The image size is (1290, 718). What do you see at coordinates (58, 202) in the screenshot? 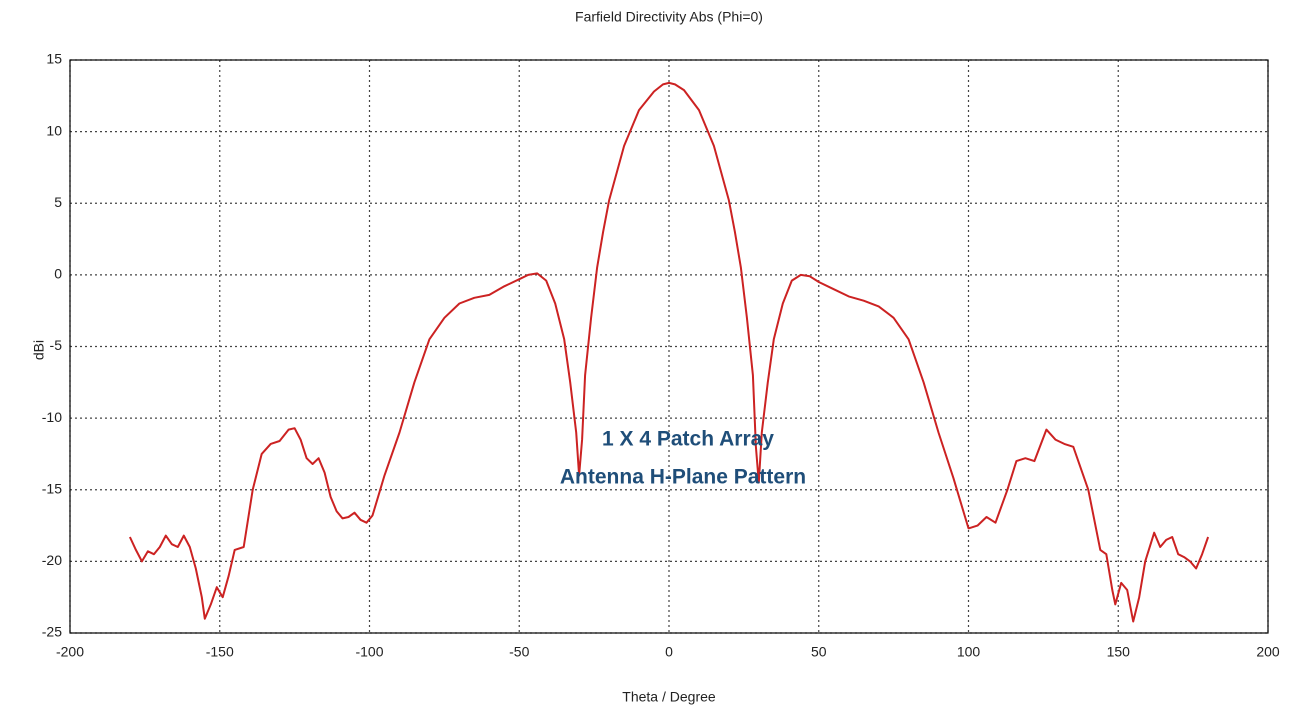
I see `y-tick-label: 5` at bounding box center [58, 202].